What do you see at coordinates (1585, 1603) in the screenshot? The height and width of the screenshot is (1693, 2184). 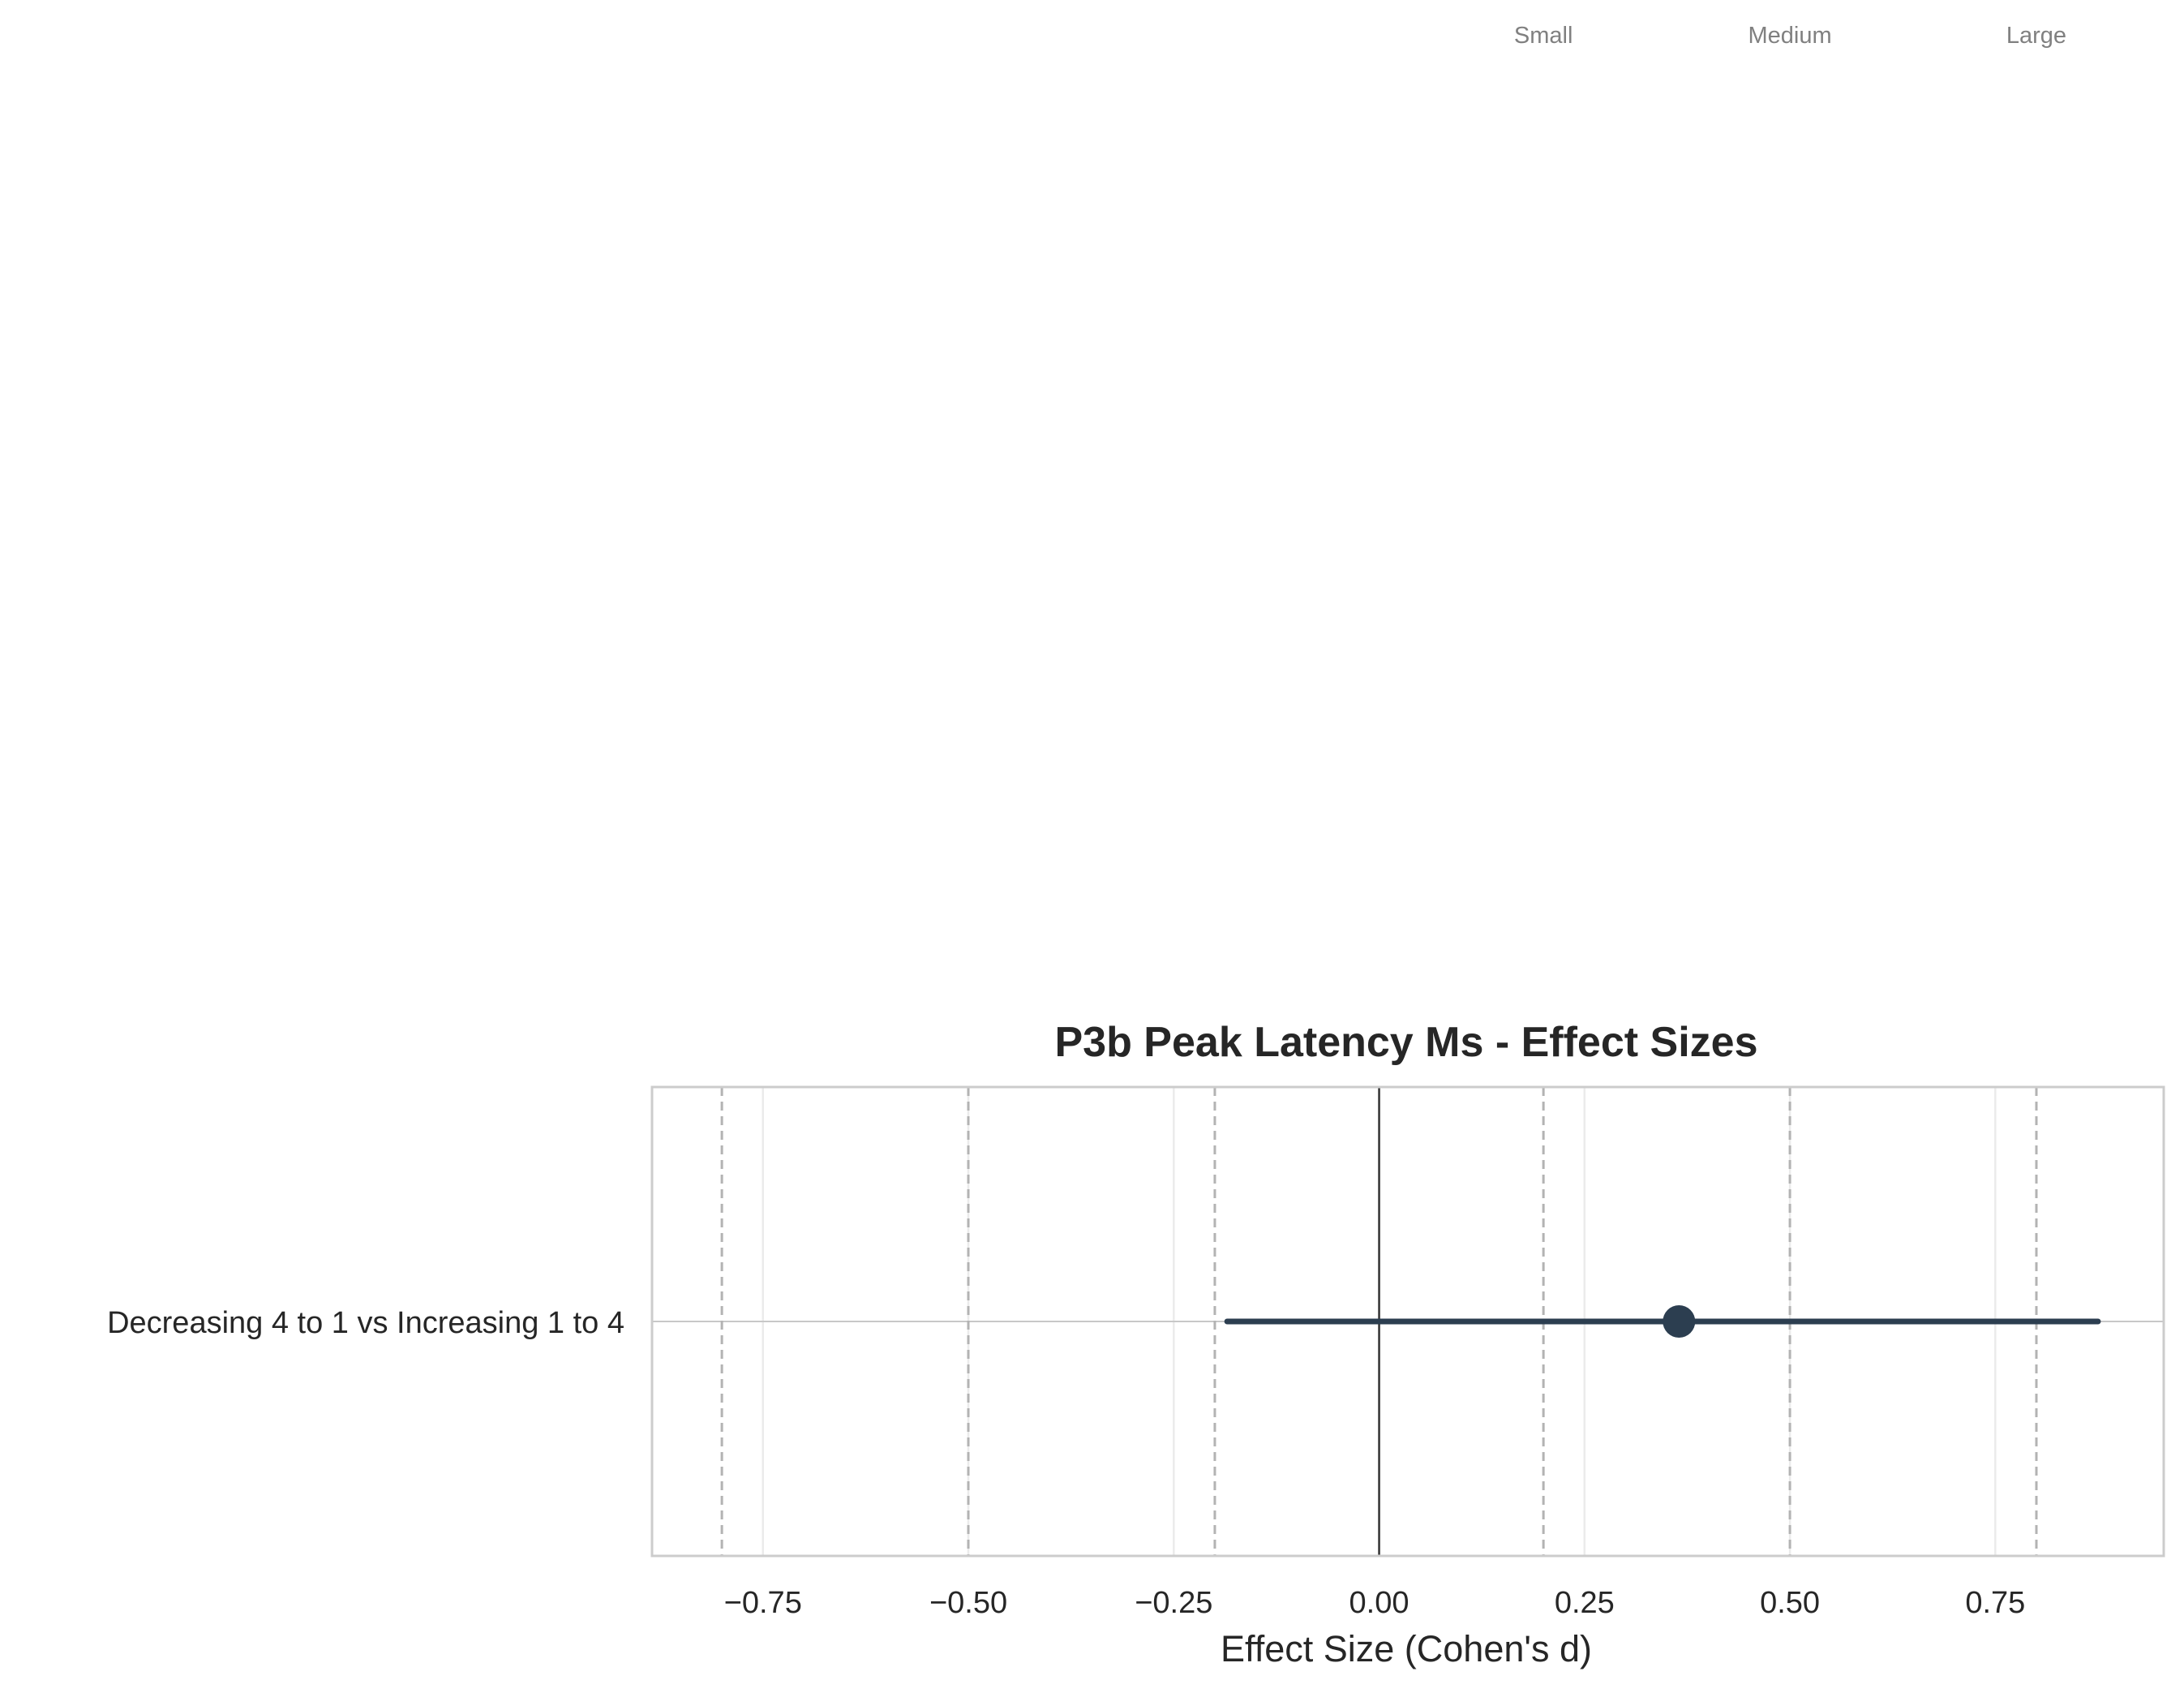 I see `x-tick-label: 0.25` at bounding box center [1585, 1603].